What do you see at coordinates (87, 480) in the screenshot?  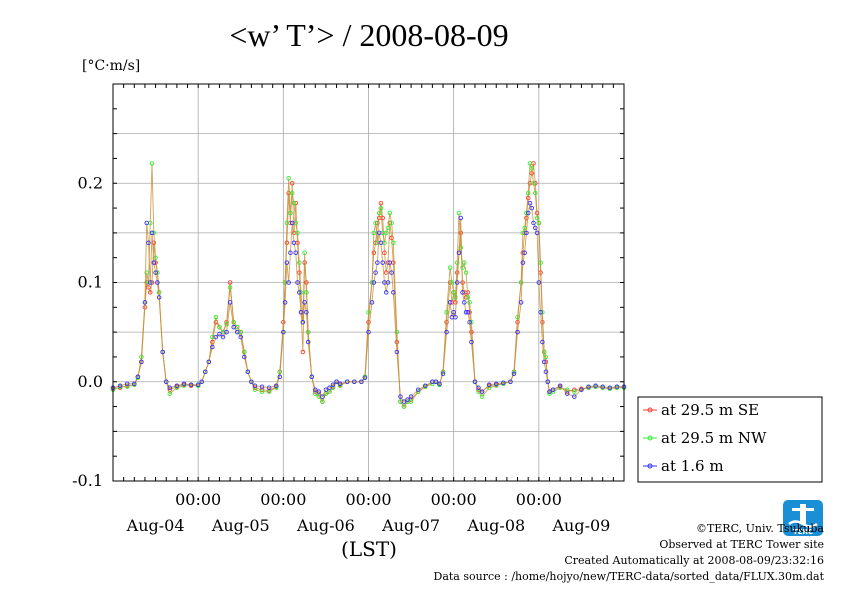 I see `y-tick-label: -0.1` at bounding box center [87, 480].